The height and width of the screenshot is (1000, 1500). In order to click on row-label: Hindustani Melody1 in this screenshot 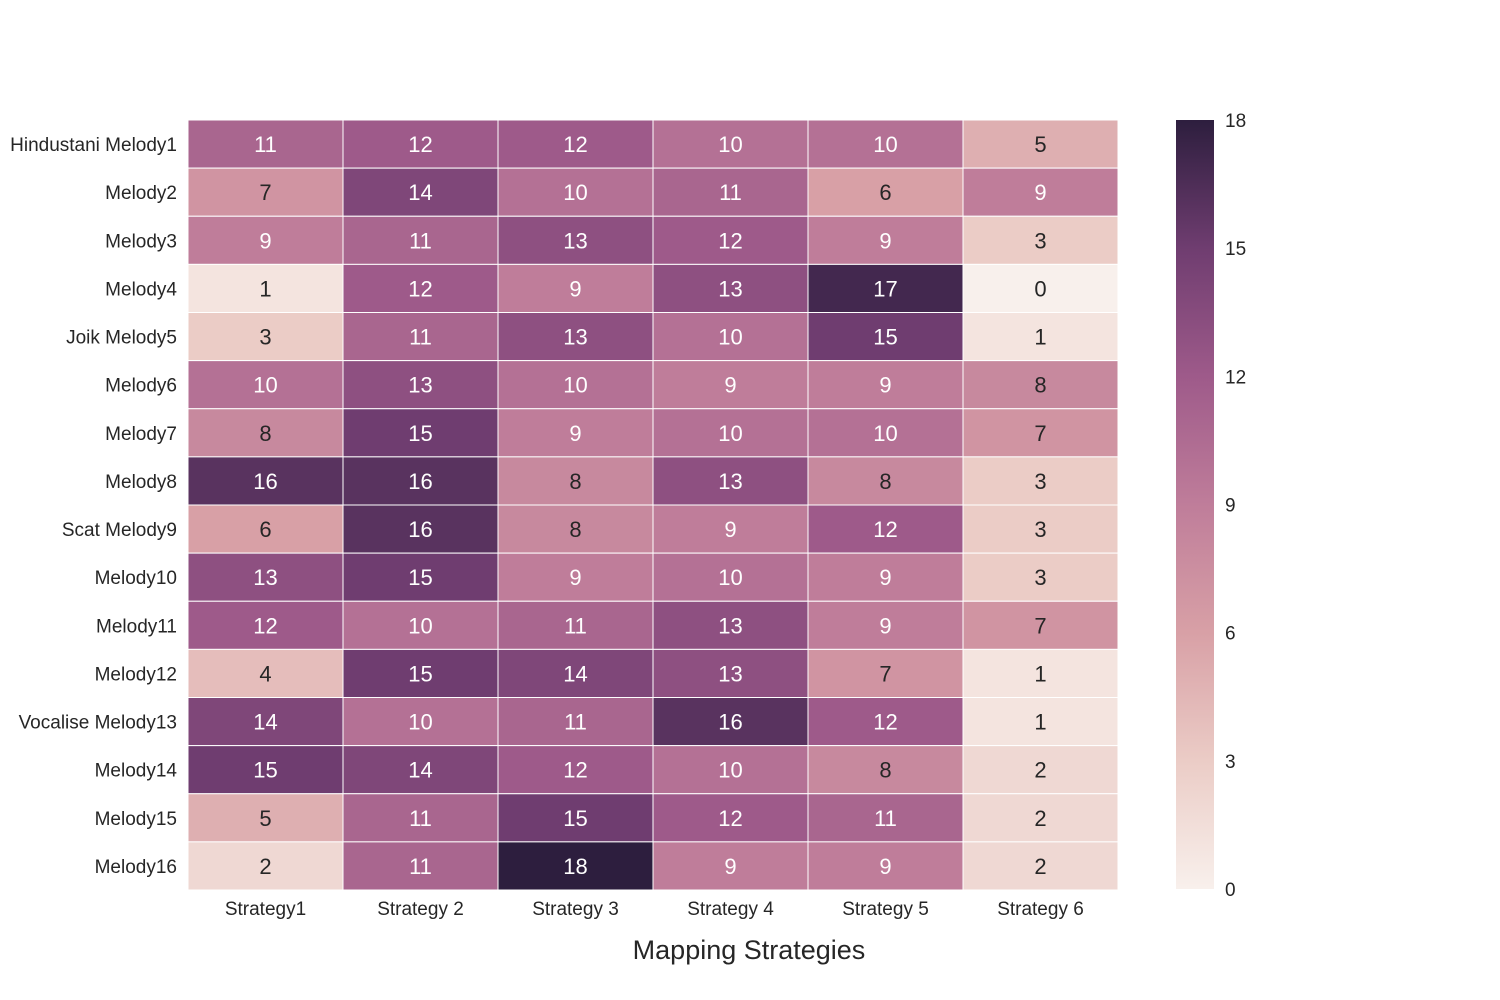, I will do `click(93, 145)`.